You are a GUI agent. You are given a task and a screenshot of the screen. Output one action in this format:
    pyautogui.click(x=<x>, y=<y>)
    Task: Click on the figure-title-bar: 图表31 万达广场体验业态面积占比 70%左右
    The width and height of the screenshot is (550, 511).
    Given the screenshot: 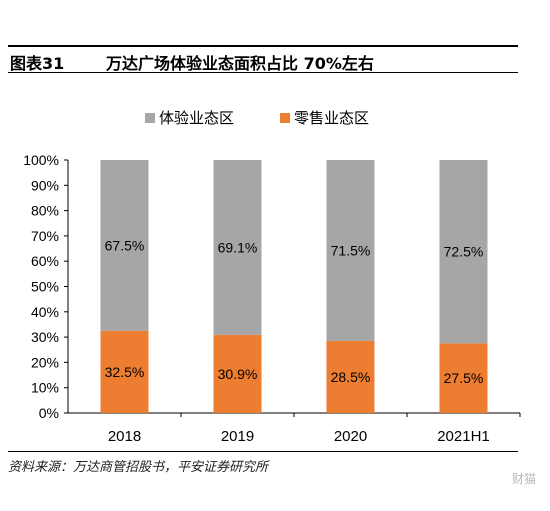 What is the action you would take?
    pyautogui.click(x=263, y=60)
    